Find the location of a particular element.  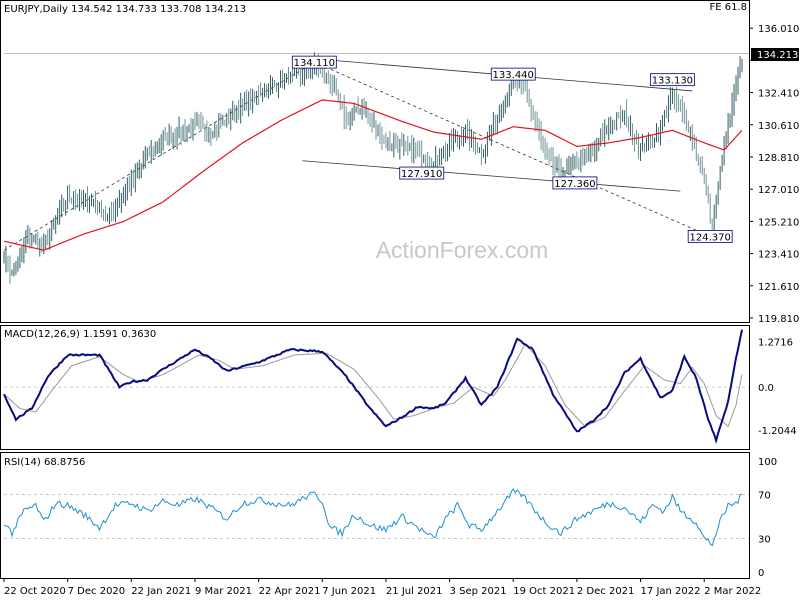

price-tick-label: 121.610 is located at coordinates (778, 287).